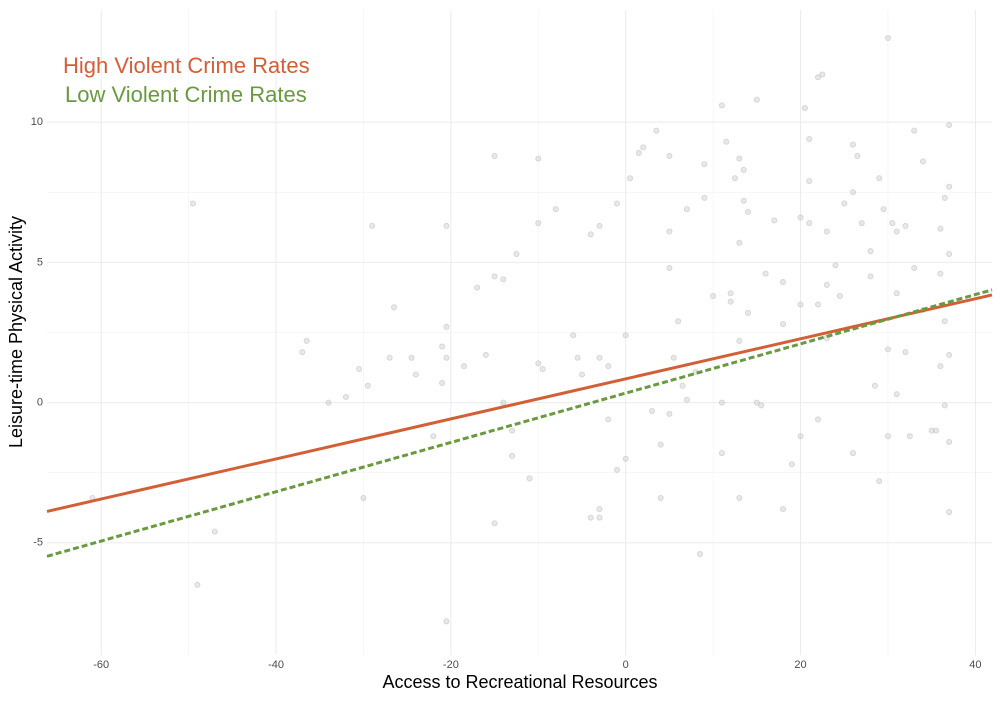 The width and height of the screenshot is (1000, 705). I want to click on y-tick-label: 0, so click(40, 403).